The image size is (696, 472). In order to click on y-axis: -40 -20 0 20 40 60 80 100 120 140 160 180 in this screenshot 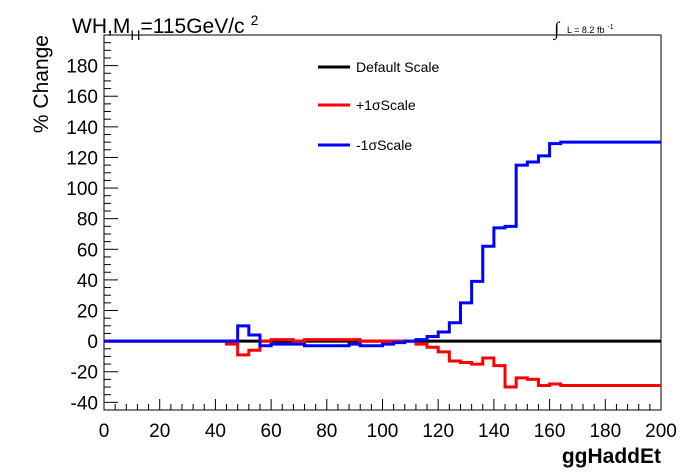, I will do `click(92, 224)`.